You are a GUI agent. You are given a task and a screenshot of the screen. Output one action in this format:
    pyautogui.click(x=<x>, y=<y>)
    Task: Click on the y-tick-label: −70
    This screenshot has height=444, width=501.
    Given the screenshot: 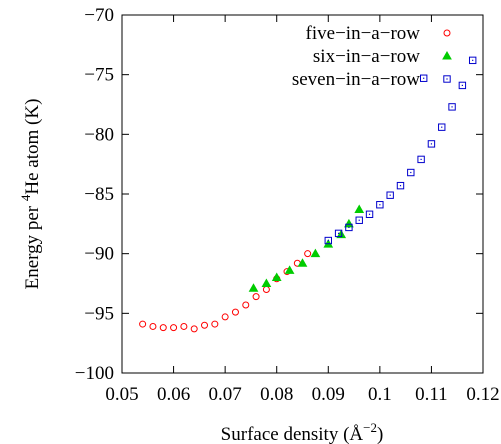 What is the action you would take?
    pyautogui.click(x=99, y=15)
    